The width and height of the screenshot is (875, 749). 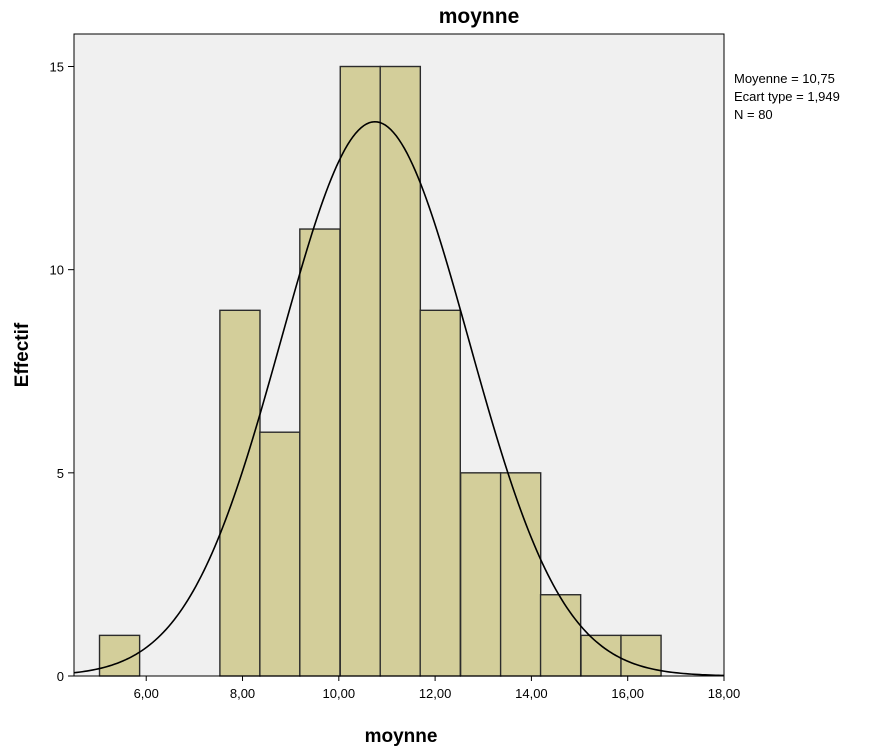 I want to click on y-tick-label: 5, so click(x=60, y=473).